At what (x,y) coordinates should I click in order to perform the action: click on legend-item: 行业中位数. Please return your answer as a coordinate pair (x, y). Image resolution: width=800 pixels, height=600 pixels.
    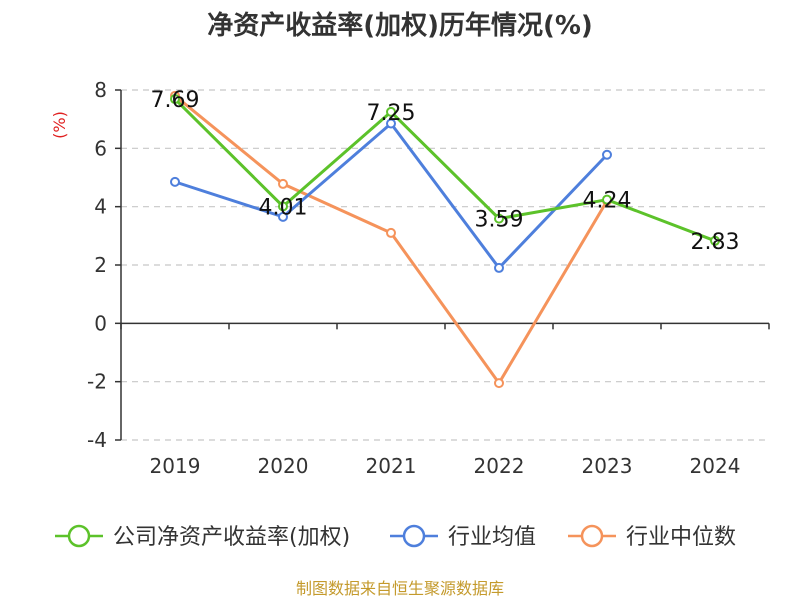
    Looking at the image, I should click on (652, 537).